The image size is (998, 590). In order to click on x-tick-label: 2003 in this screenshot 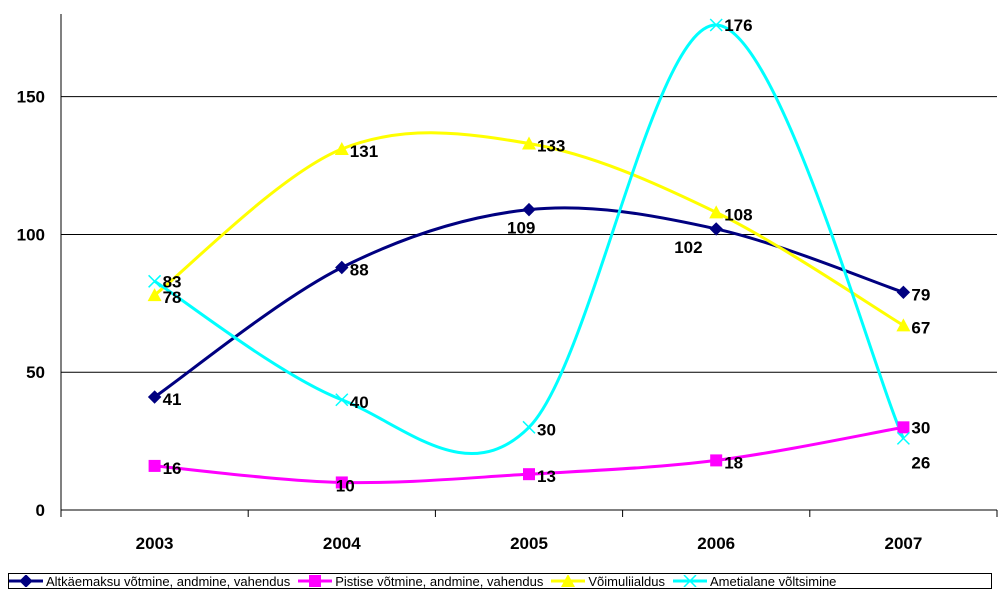, I will do `click(155, 543)`.